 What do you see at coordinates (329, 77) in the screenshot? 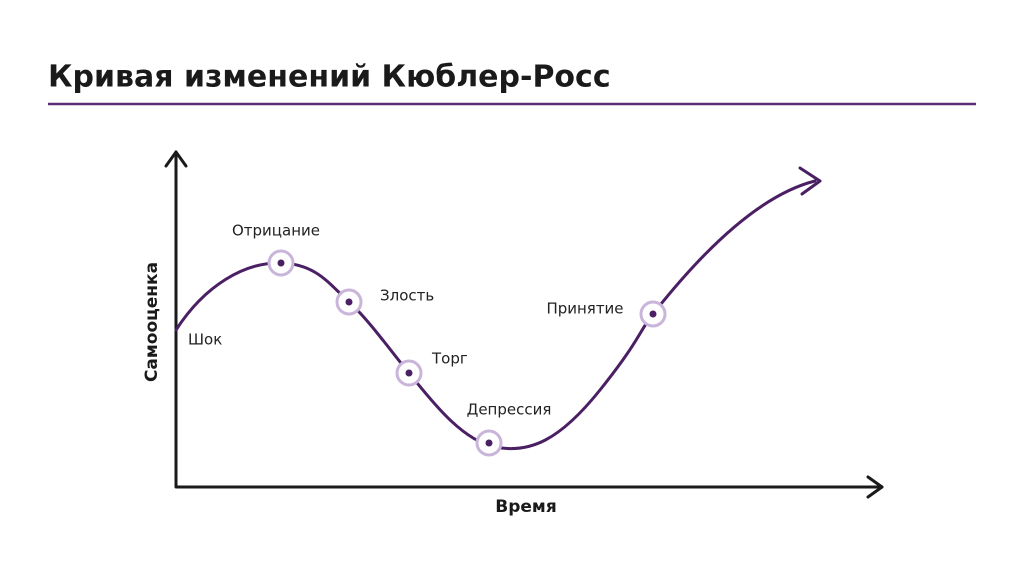
I see `title: Кривая изменений Кюблер-Росс` at bounding box center [329, 77].